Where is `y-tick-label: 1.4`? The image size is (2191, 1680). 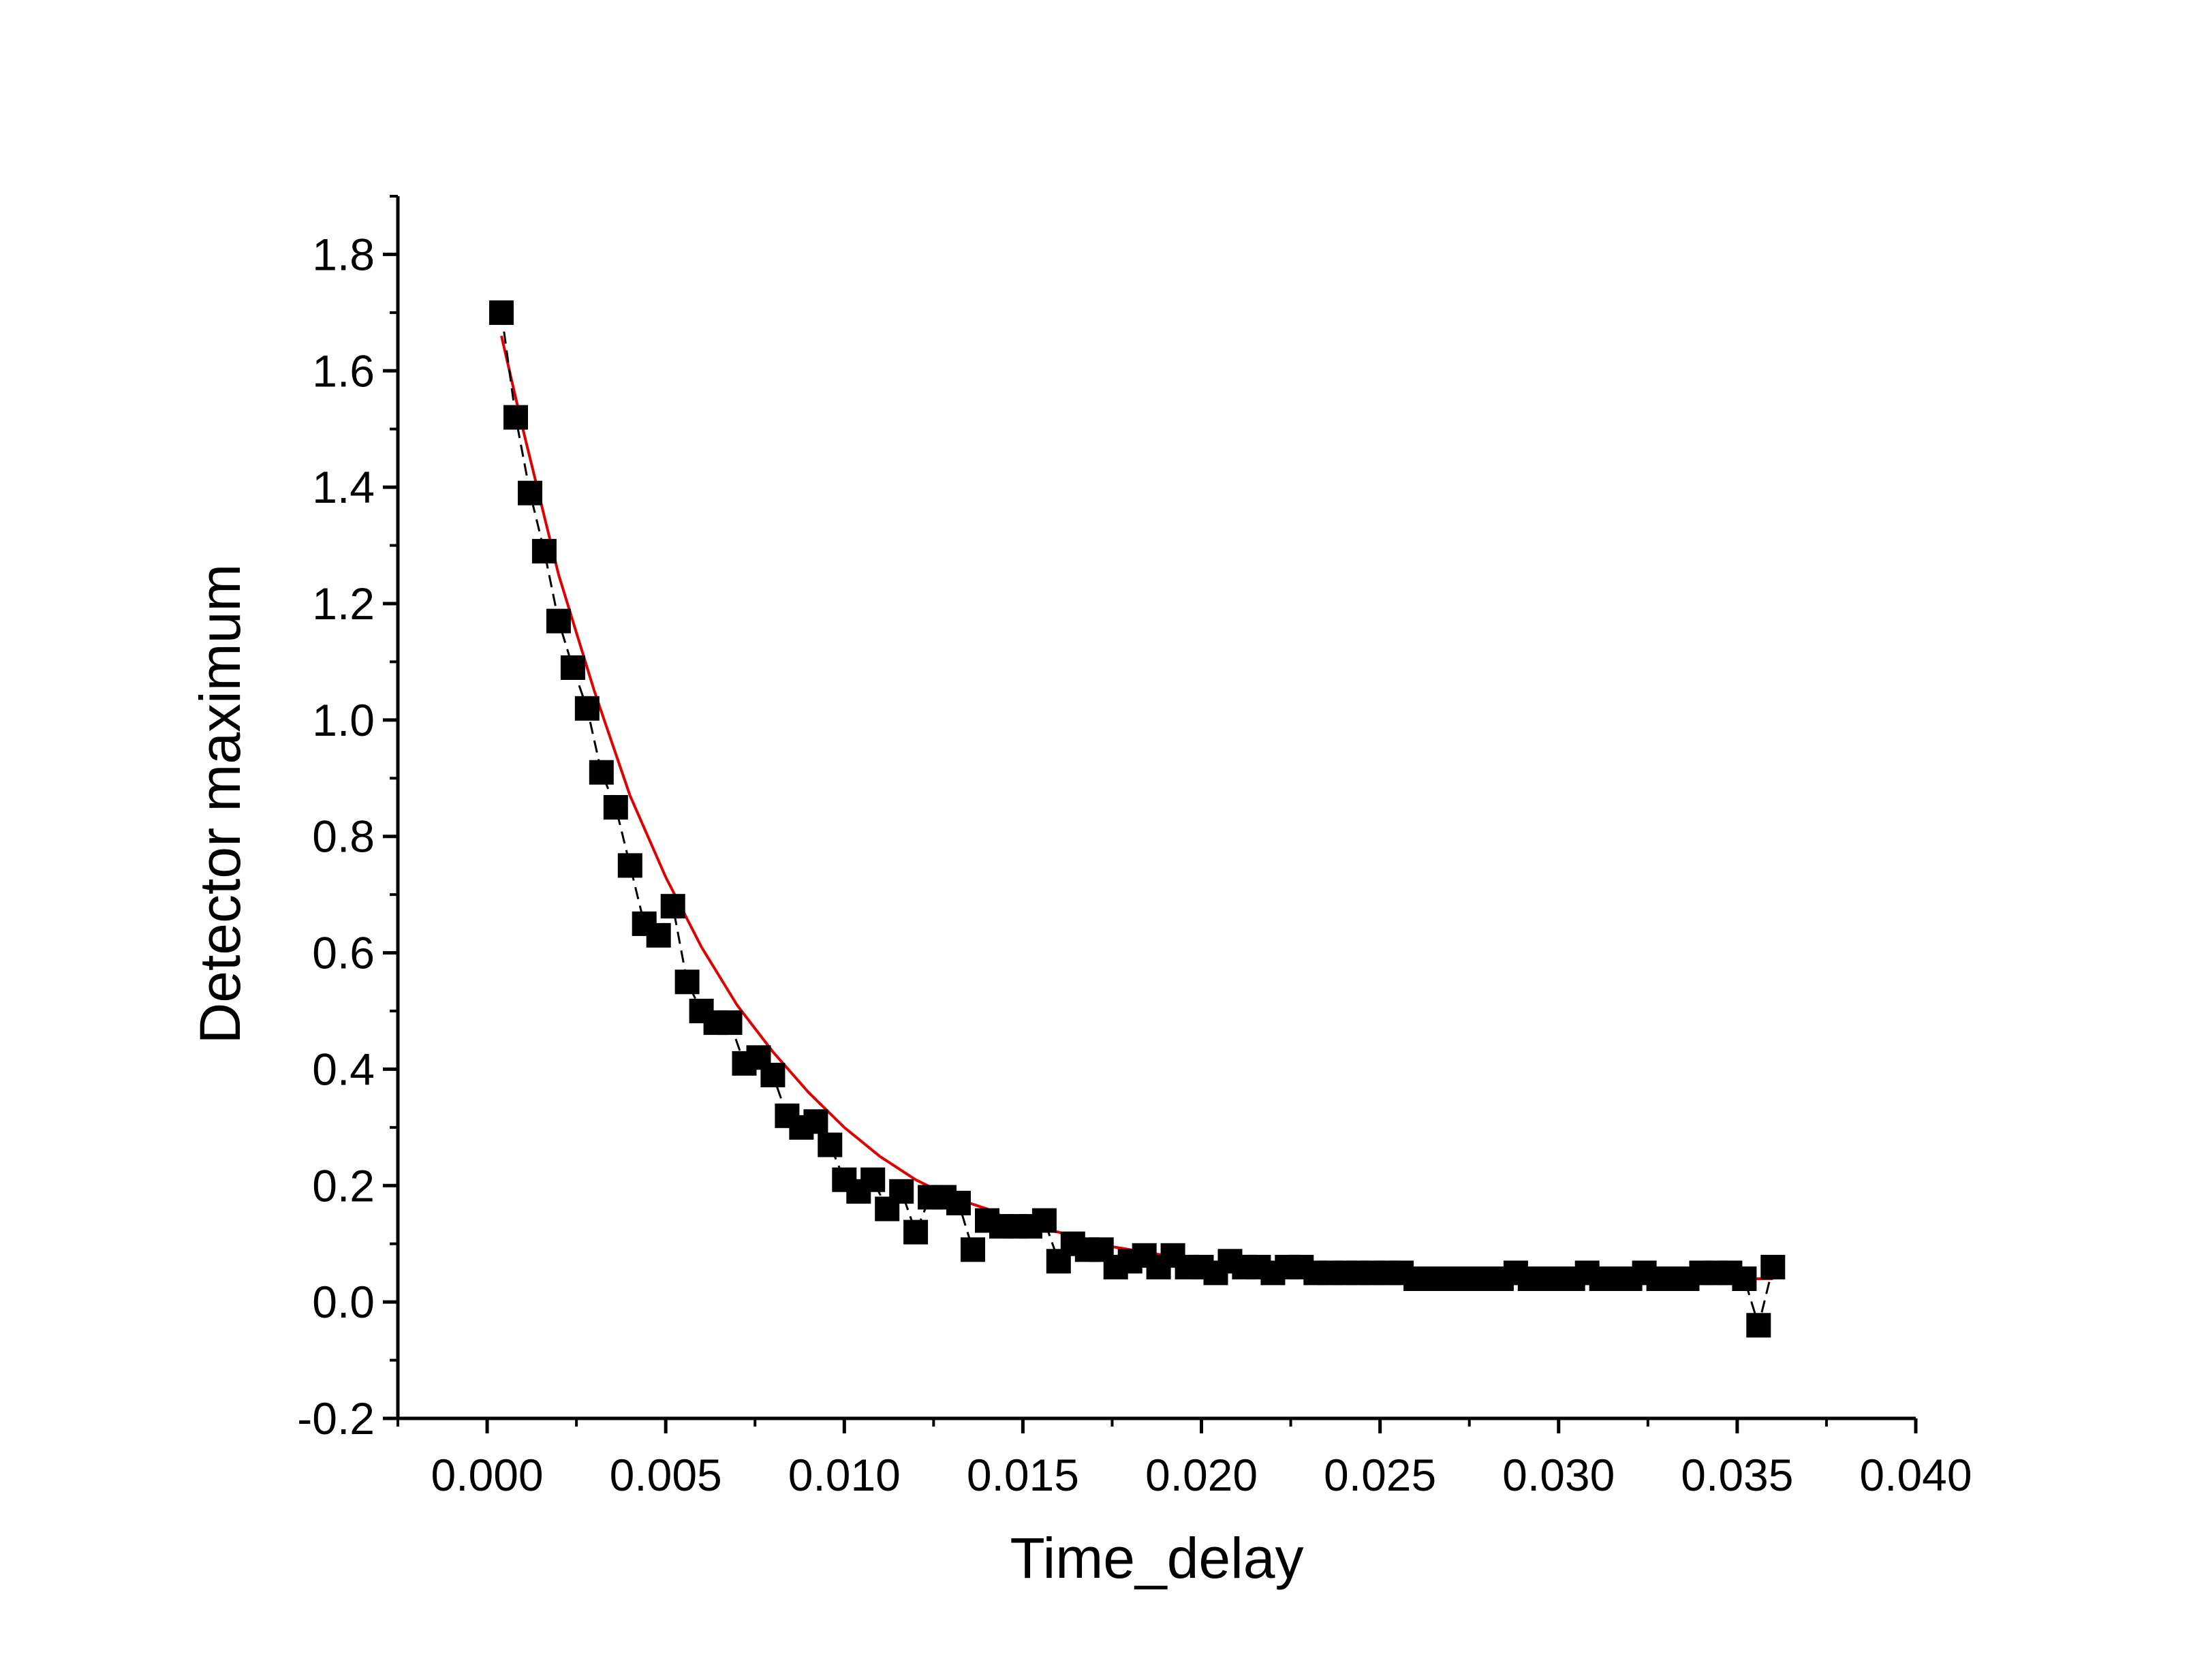 y-tick-label: 1.4 is located at coordinates (343, 487).